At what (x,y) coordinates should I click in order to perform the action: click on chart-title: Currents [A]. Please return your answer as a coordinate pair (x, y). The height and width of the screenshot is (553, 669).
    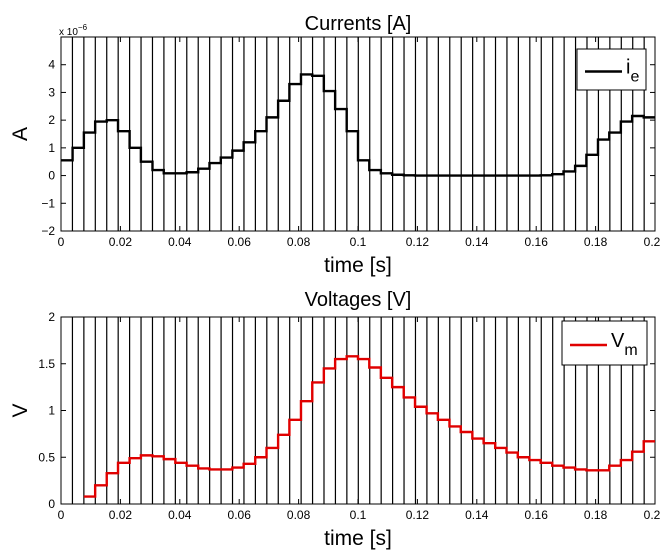
    Looking at the image, I should click on (358, 24).